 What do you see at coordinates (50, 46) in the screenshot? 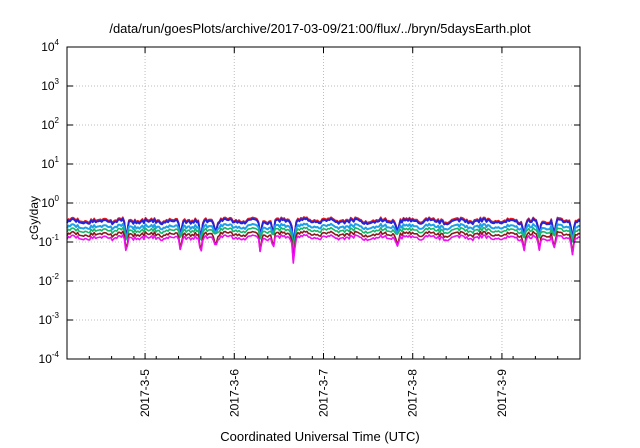
I see `y-tick-label: 10⁴` at bounding box center [50, 46].